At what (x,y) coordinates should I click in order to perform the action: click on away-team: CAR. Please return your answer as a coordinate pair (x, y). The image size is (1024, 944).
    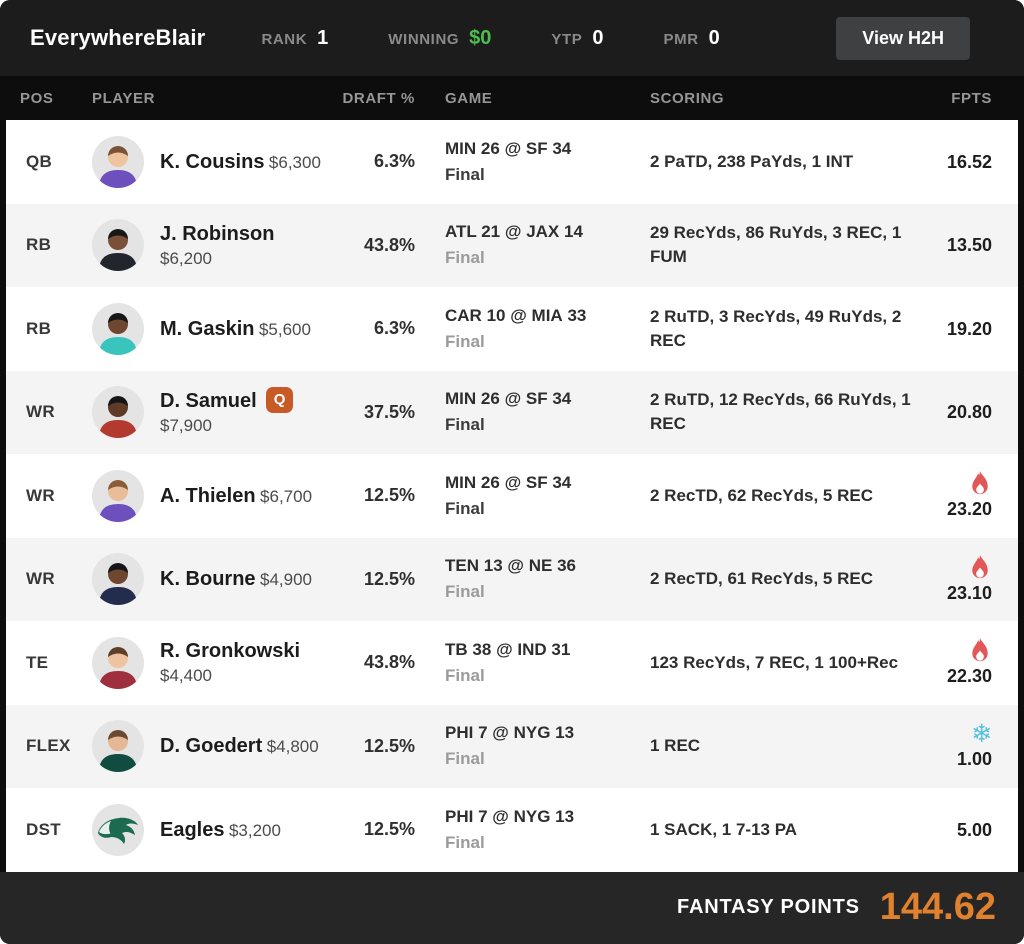
    Looking at the image, I should click on (463, 315).